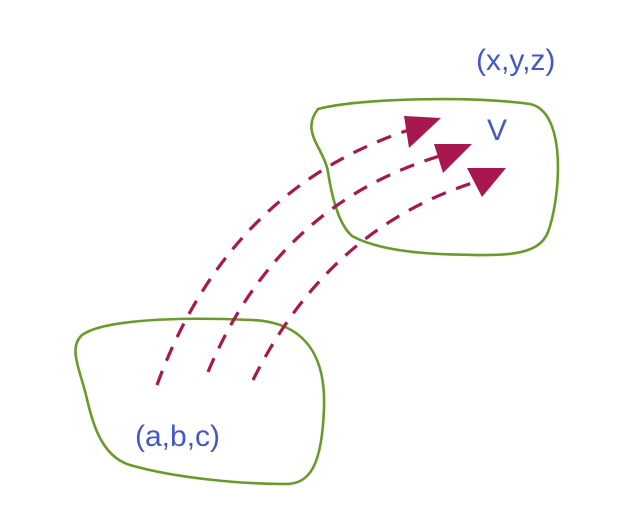 The width and height of the screenshot is (638, 520). Describe the element at coordinates (486, 182) in the screenshot. I see `flow-arrow-3-head` at that location.